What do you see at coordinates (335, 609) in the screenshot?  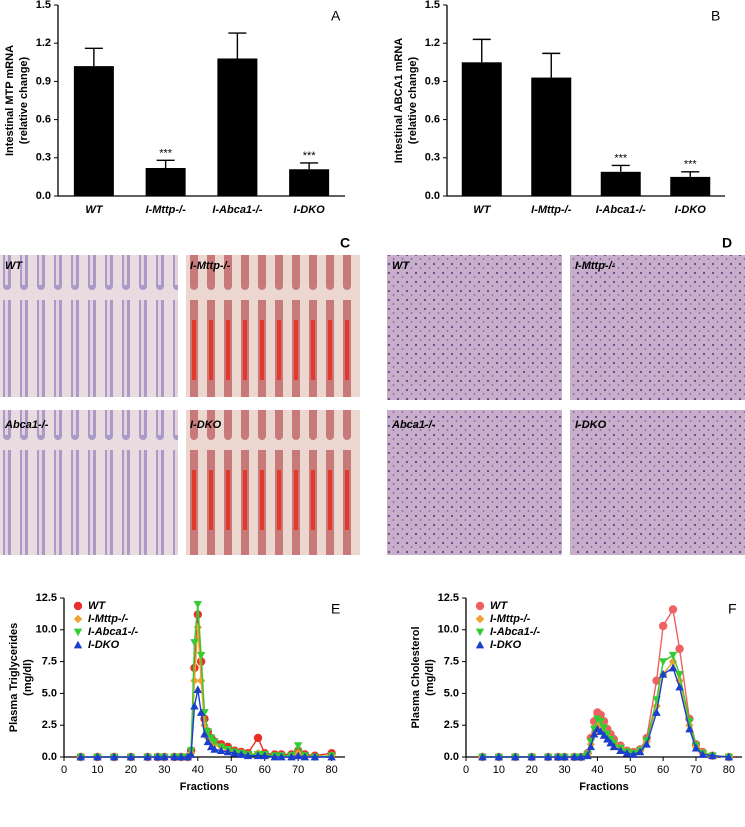 I see `panel-letter: E` at bounding box center [335, 609].